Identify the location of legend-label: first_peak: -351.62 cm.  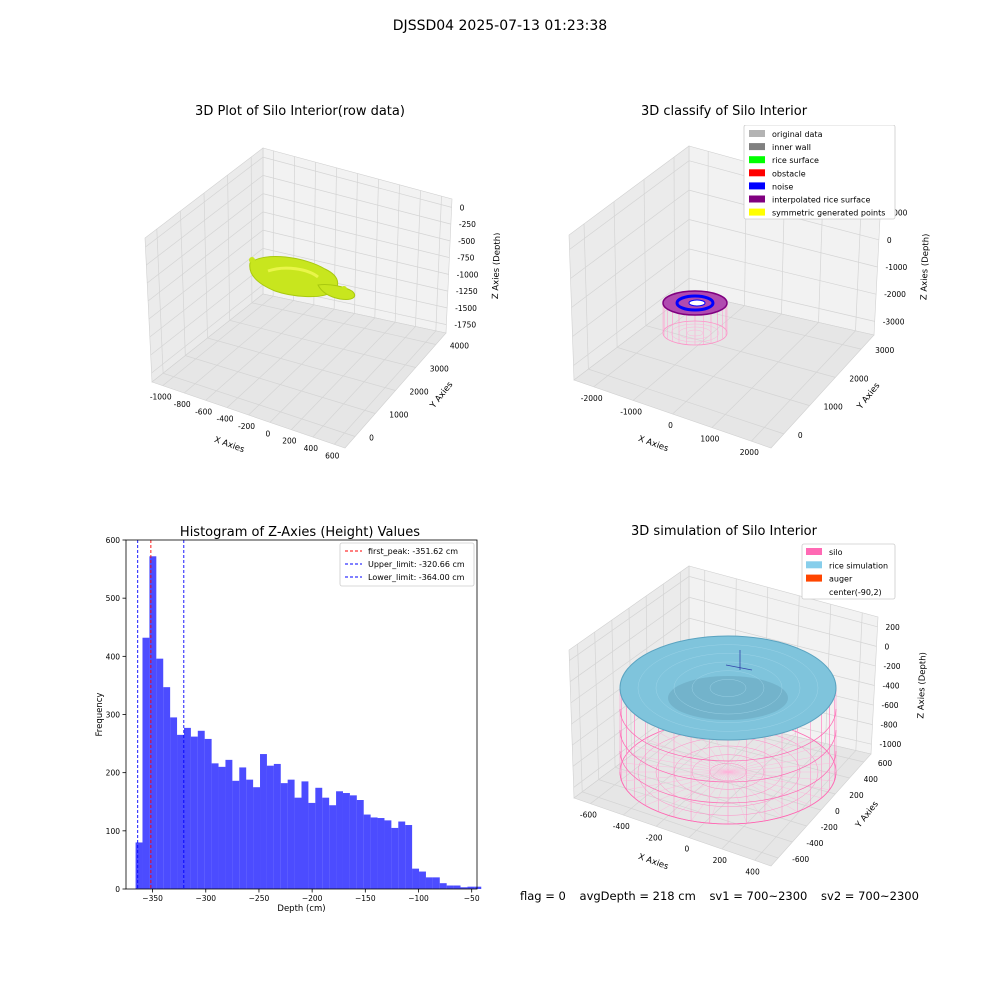
(413, 551).